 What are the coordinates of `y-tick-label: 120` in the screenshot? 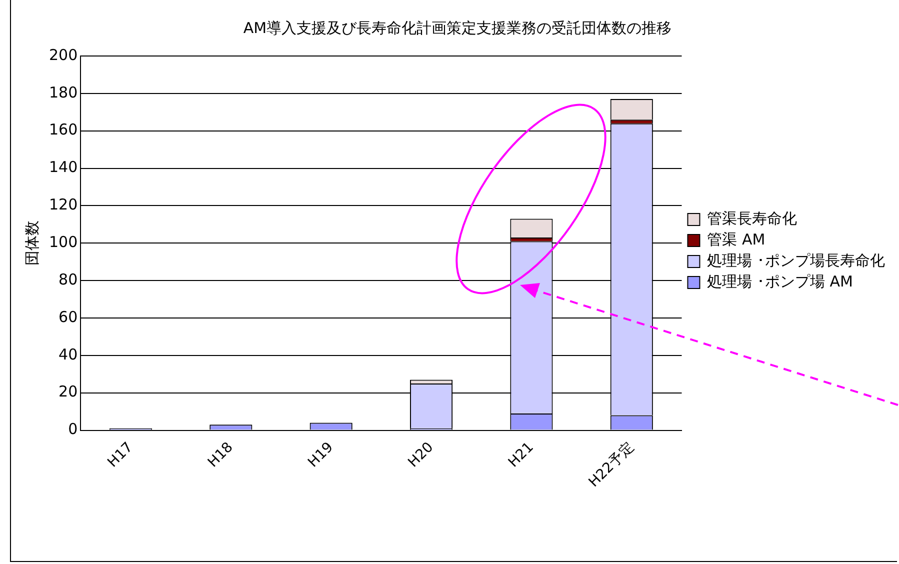 It's located at (63, 205).